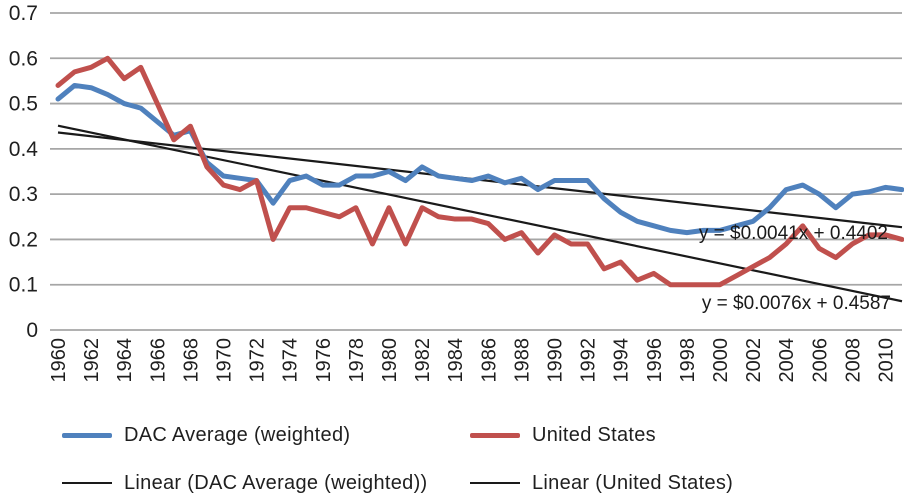 The height and width of the screenshot is (498, 904). I want to click on y-tick-label: 0.3, so click(23, 194).